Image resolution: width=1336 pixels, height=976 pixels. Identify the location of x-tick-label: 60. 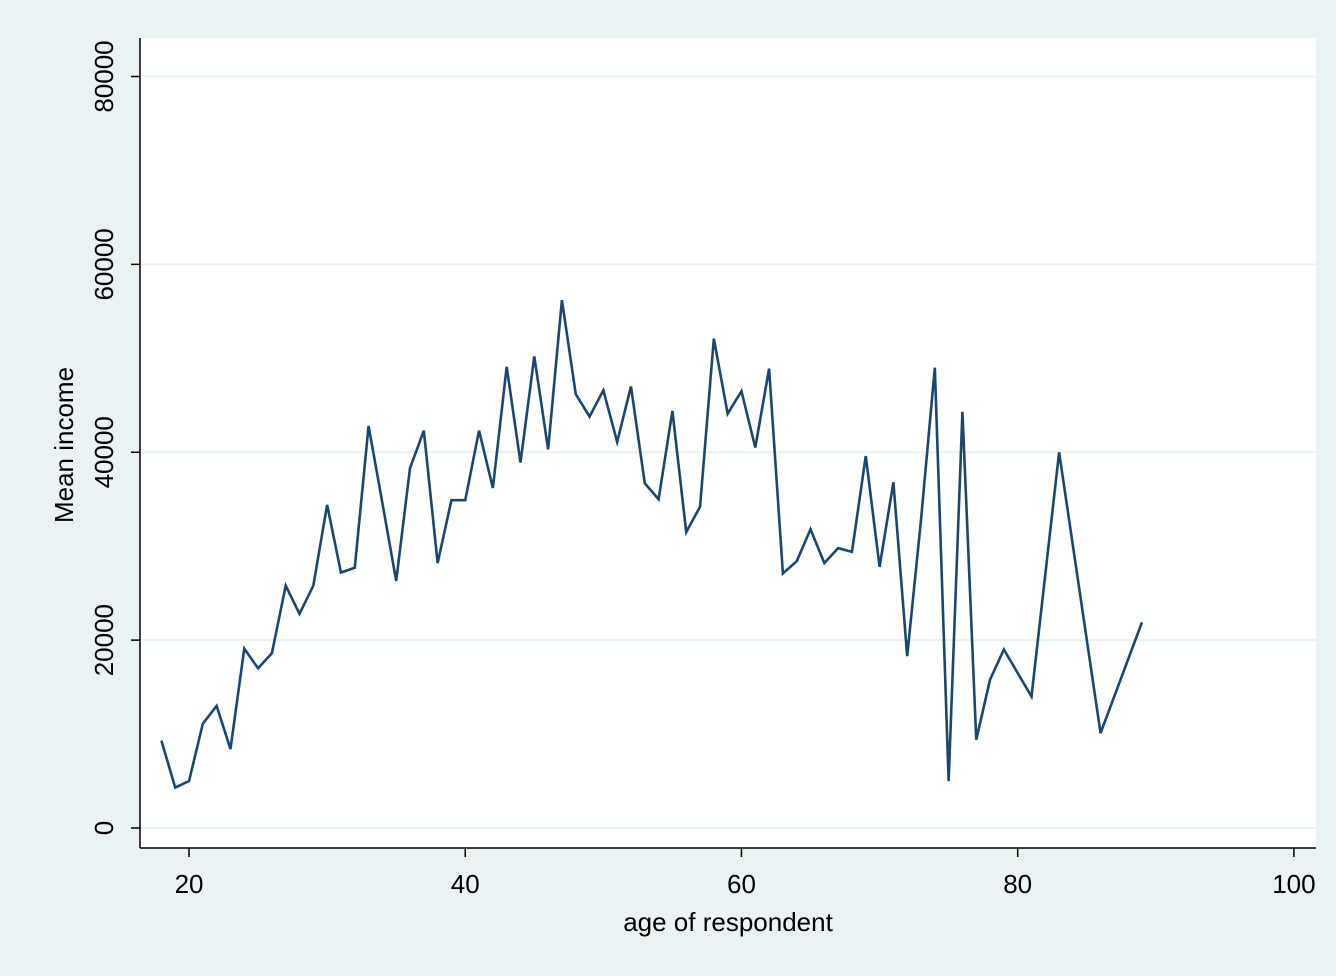
(741, 884).